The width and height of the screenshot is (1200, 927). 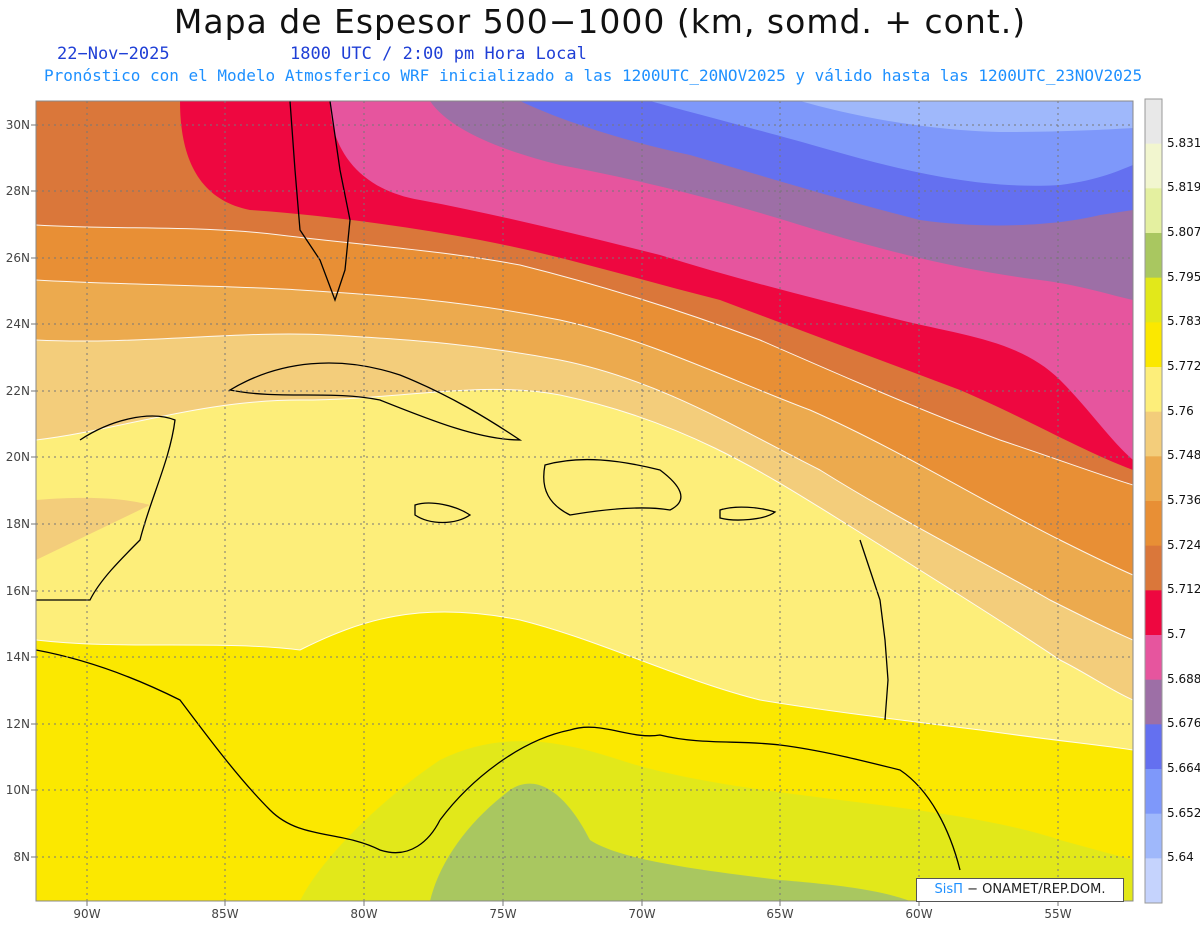 What do you see at coordinates (224, 914) in the screenshot?
I see `lon-label: 85W` at bounding box center [224, 914].